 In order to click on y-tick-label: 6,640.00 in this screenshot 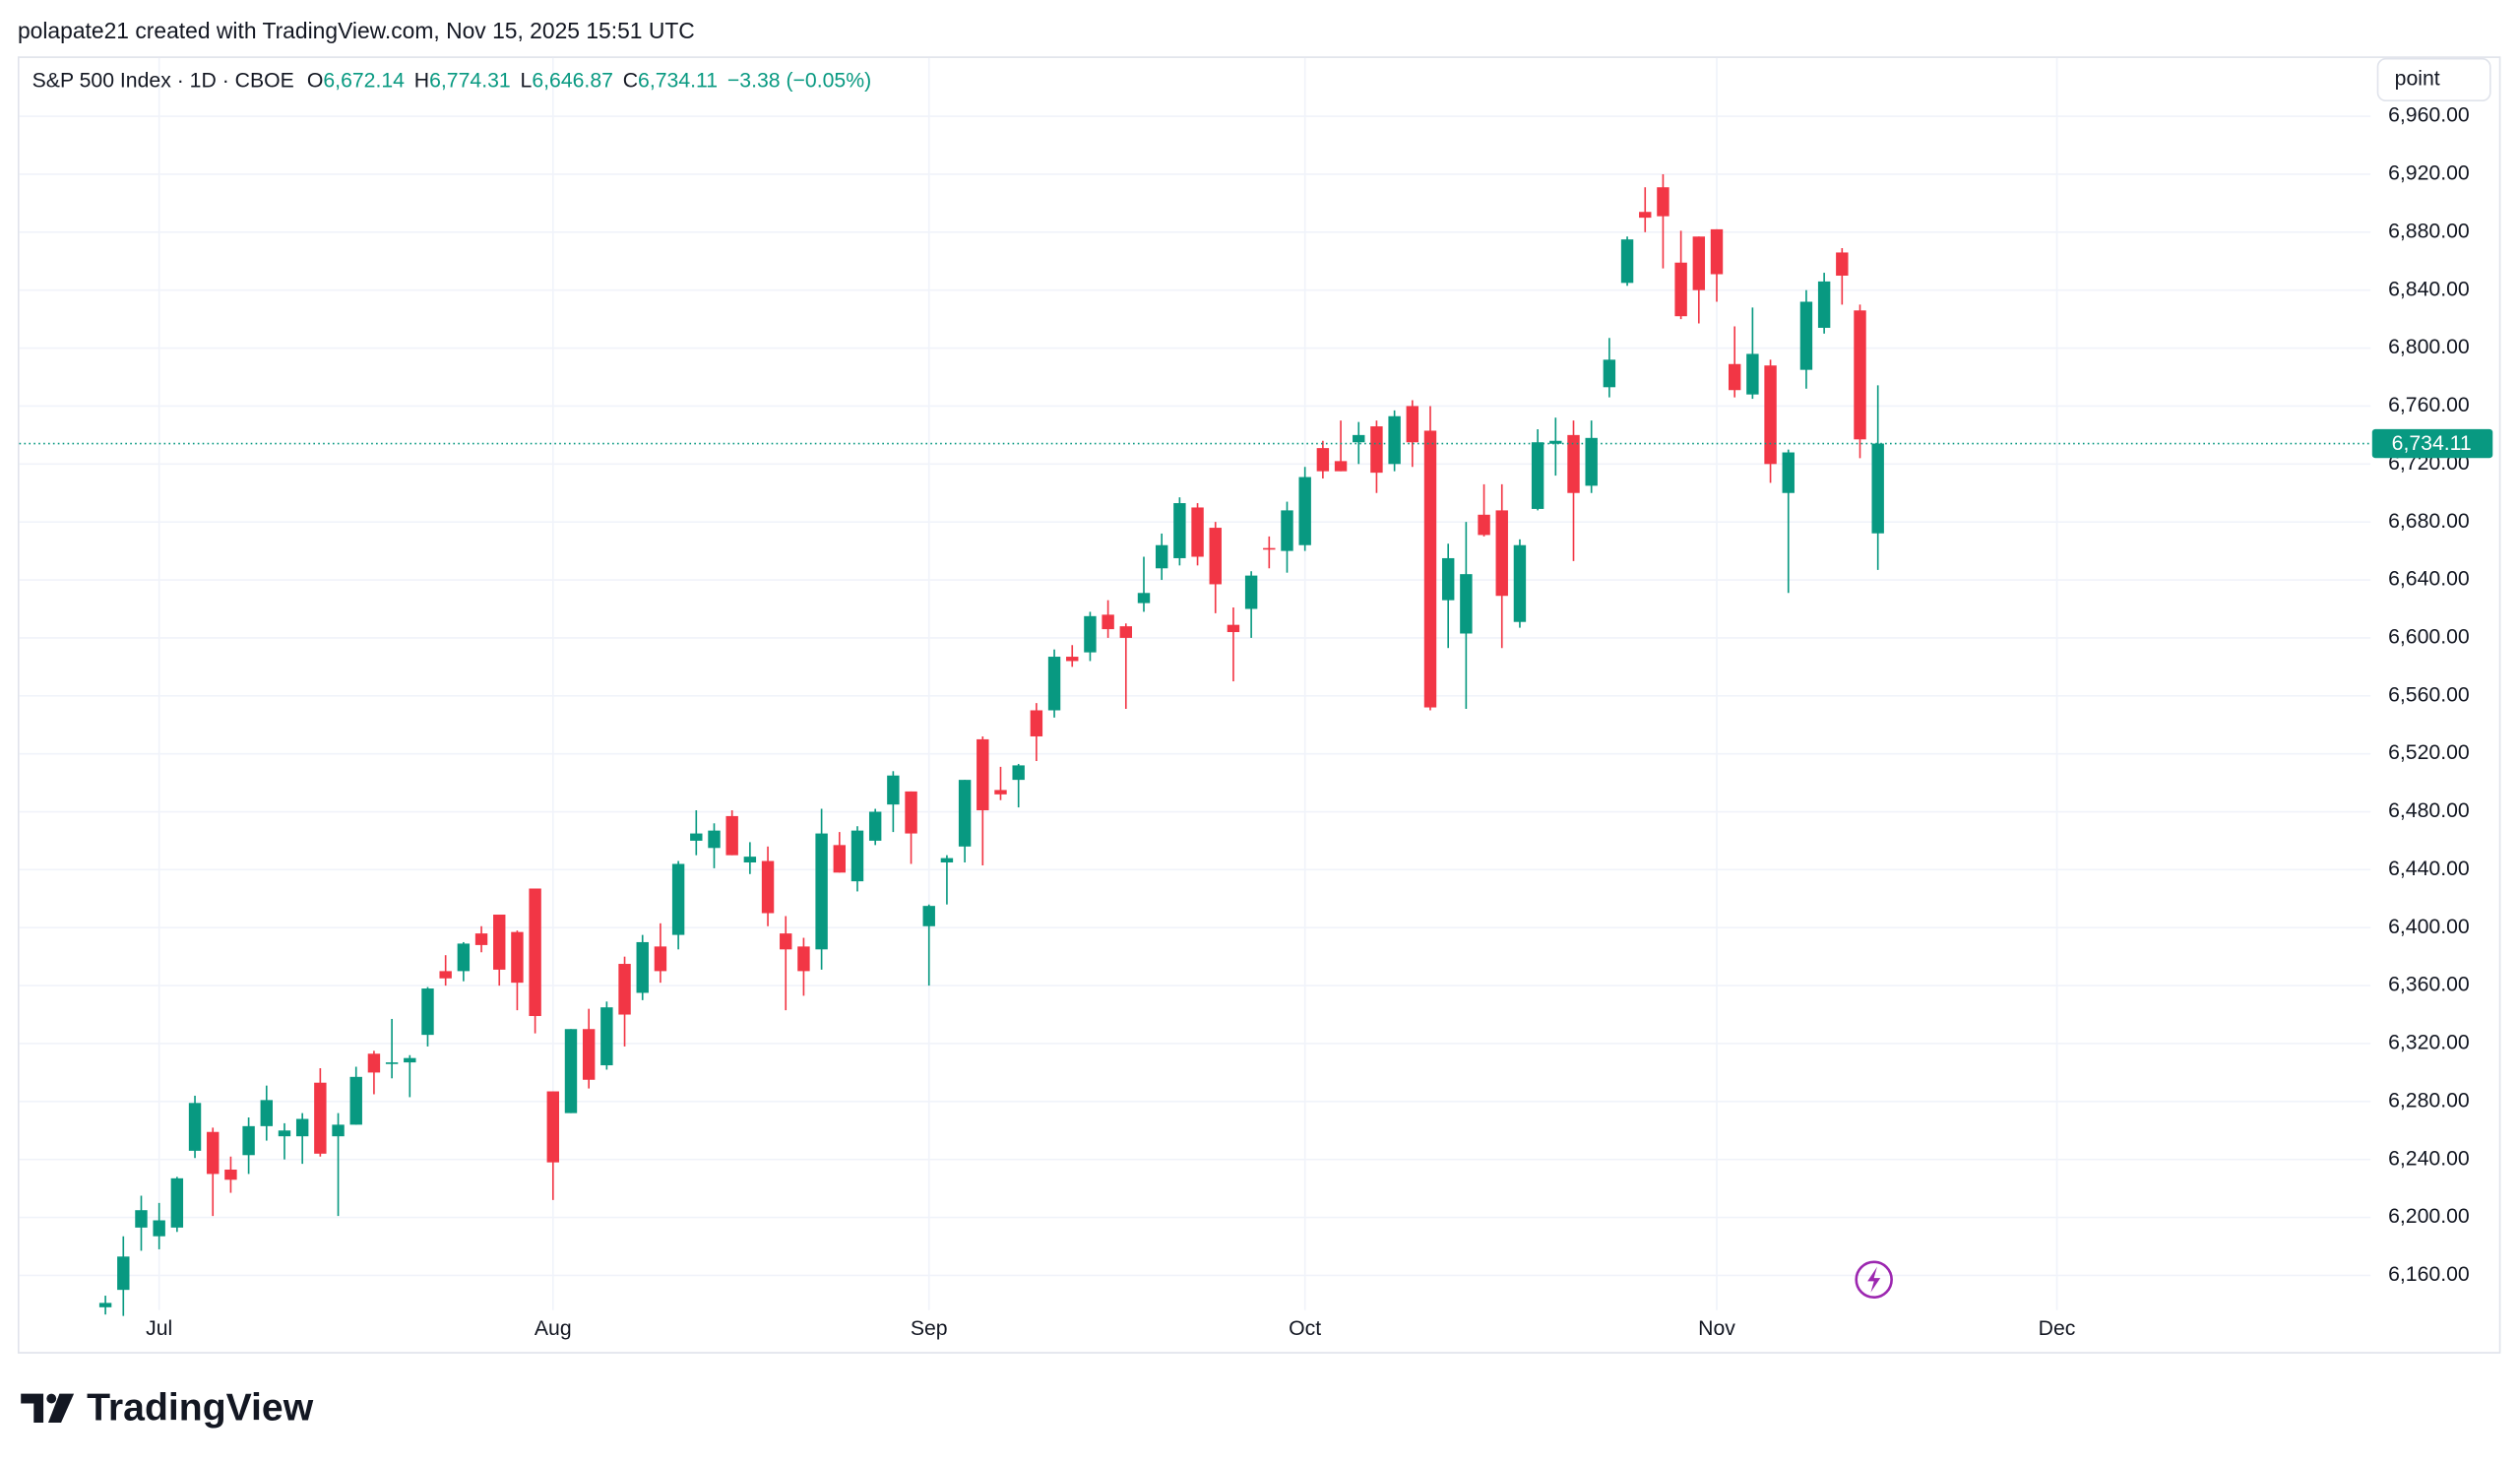, I will do `click(2429, 579)`.